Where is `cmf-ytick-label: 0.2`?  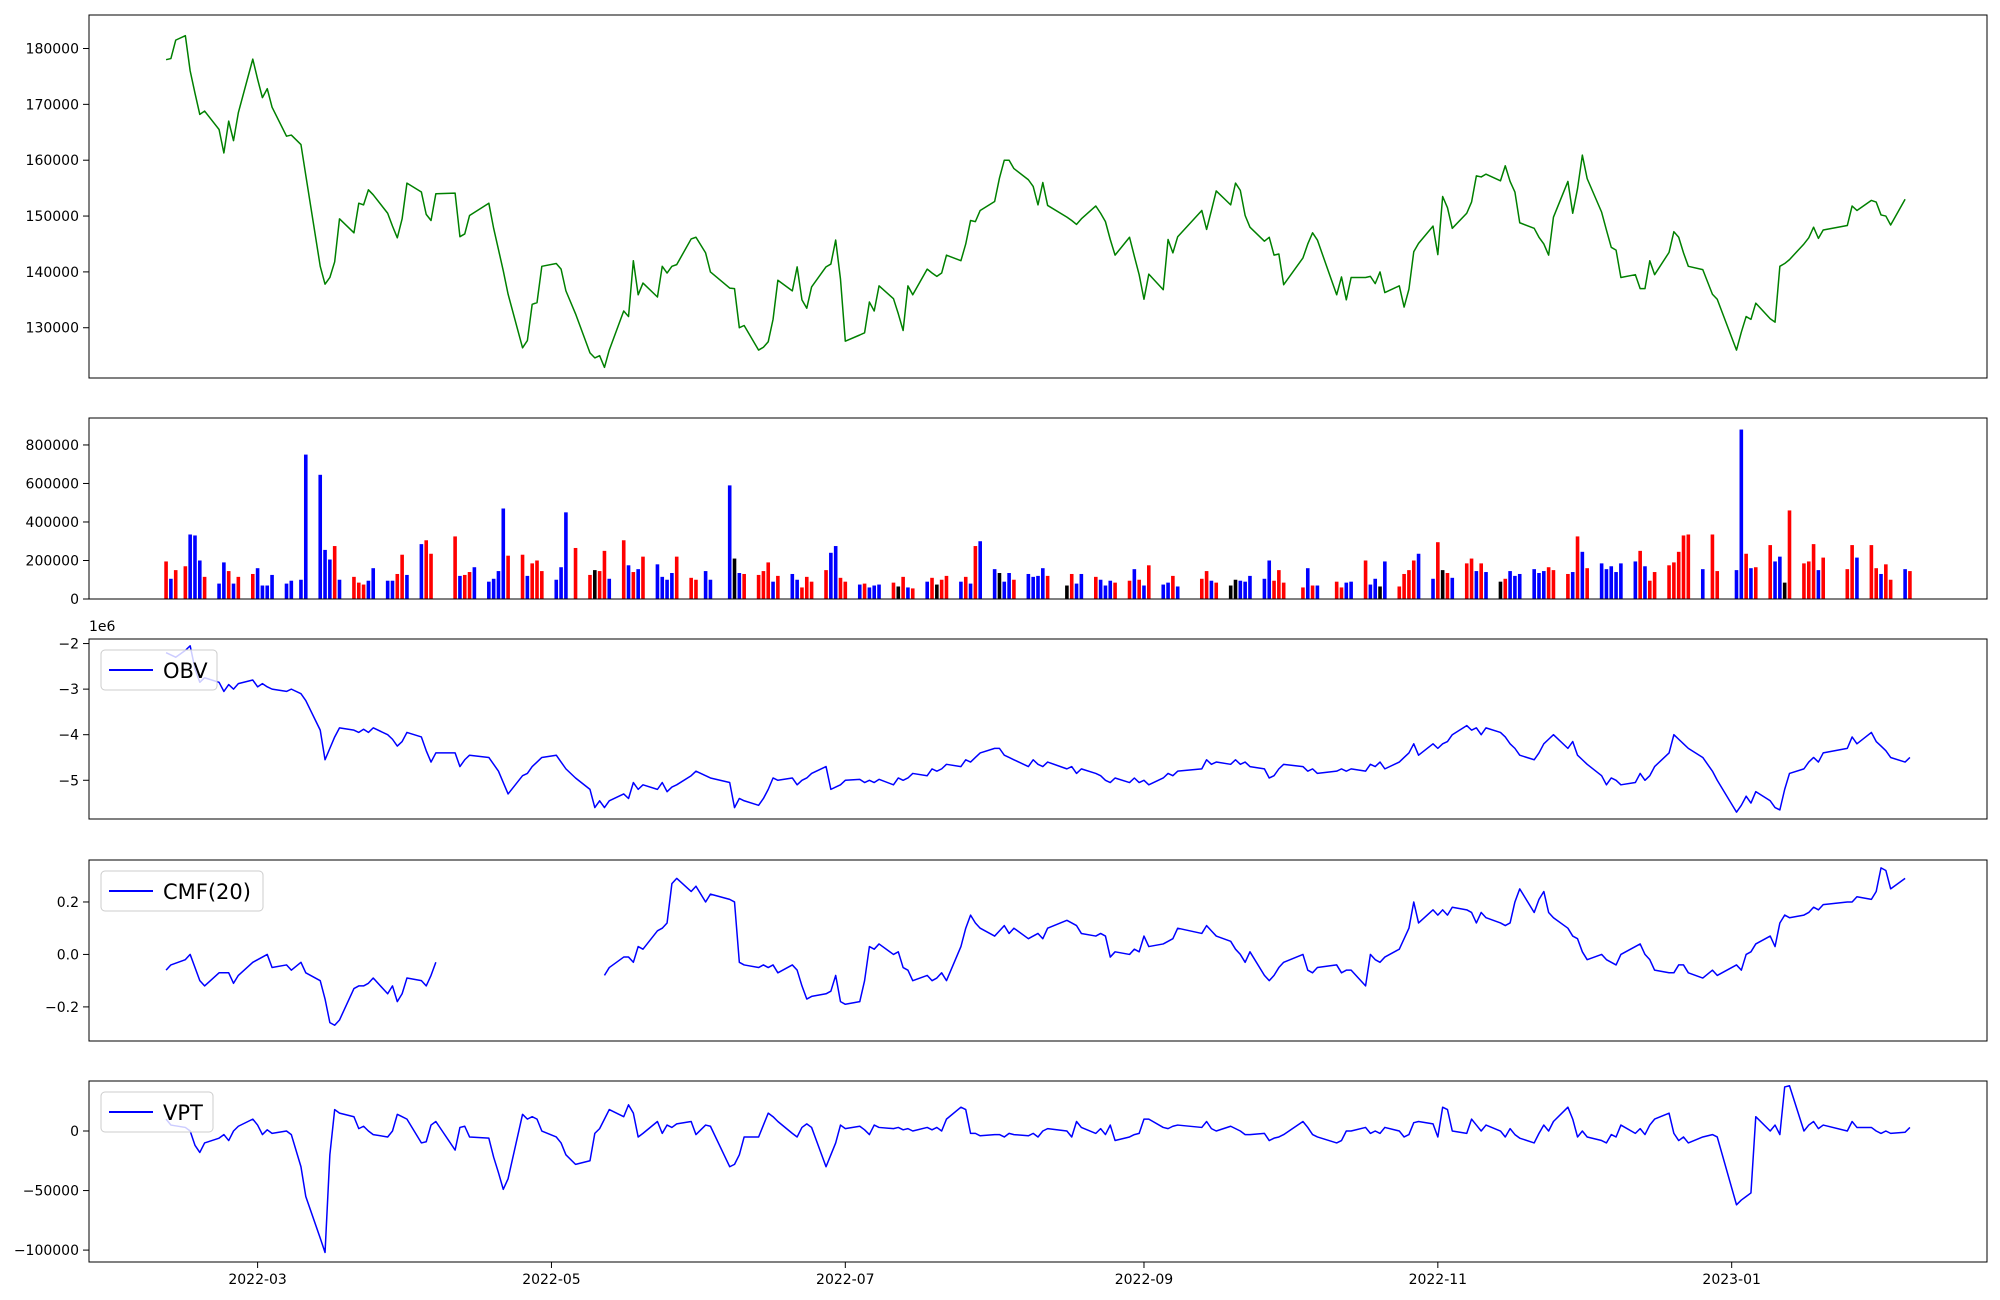 cmf-ytick-label: 0.2 is located at coordinates (68, 903).